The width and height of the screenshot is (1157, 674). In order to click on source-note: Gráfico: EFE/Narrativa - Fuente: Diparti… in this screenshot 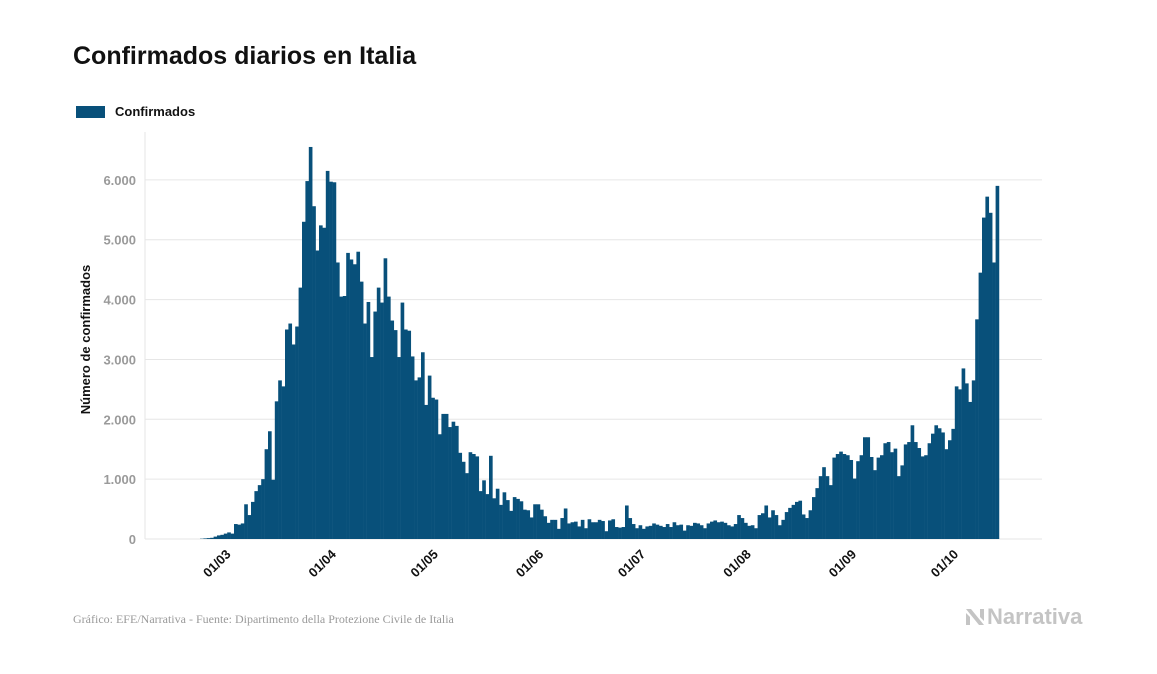, I will do `click(263, 619)`.